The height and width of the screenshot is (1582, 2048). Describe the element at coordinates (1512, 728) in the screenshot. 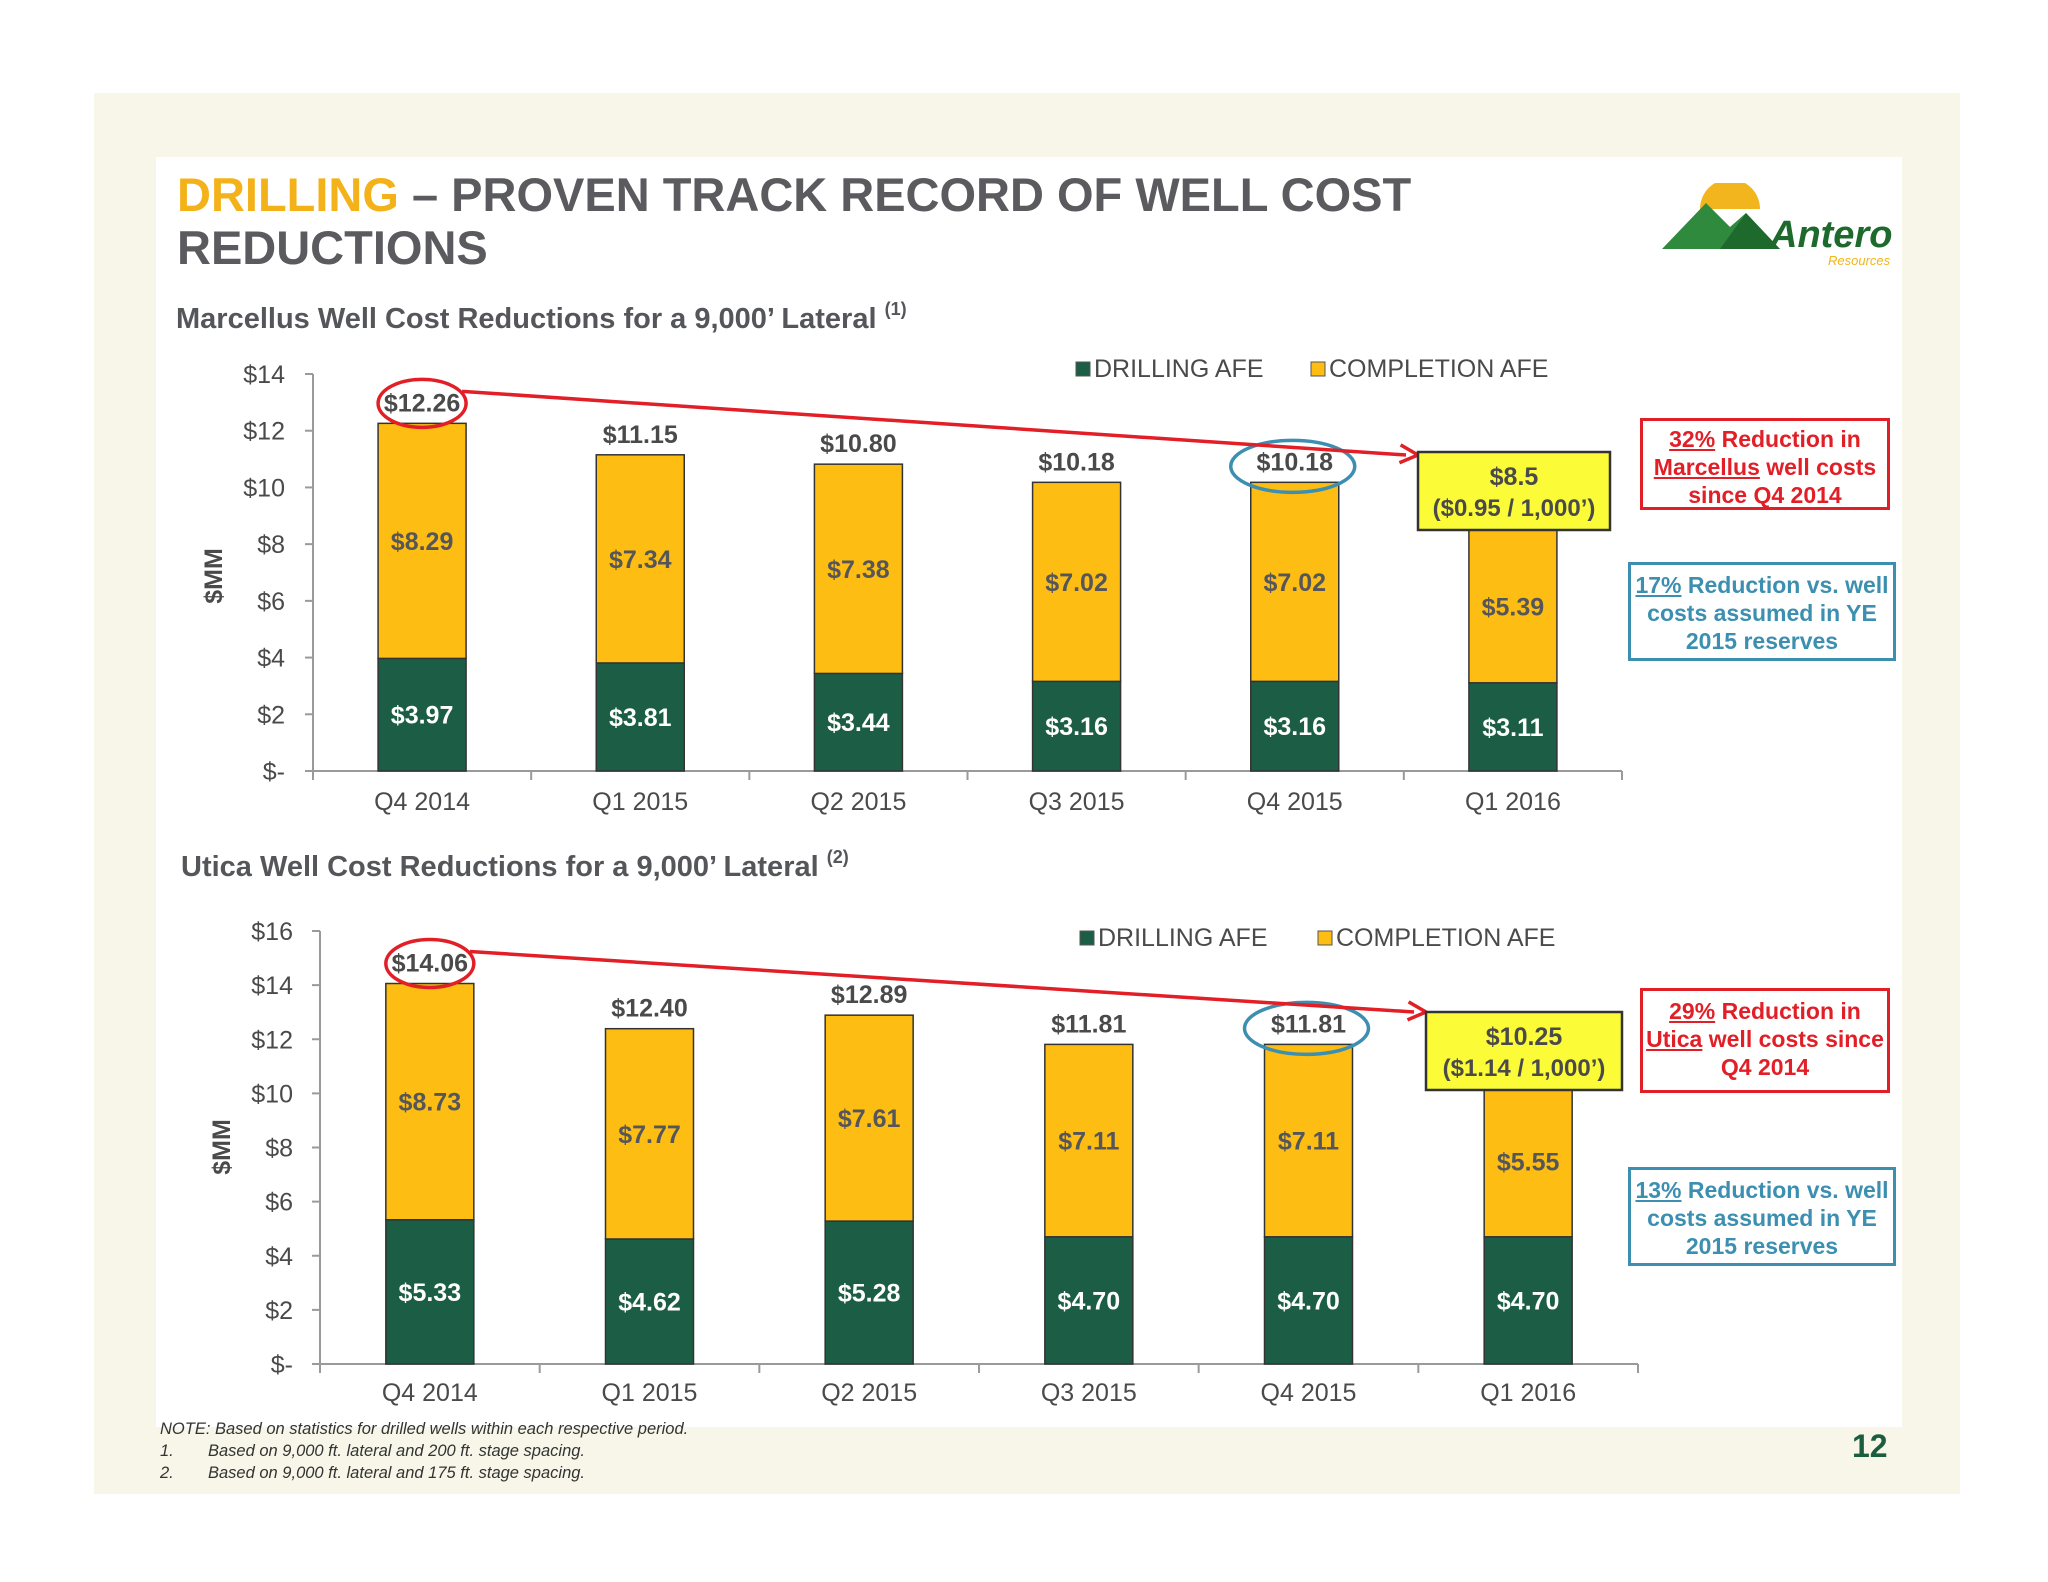

I see `drilling-value-label: $3.11` at that location.